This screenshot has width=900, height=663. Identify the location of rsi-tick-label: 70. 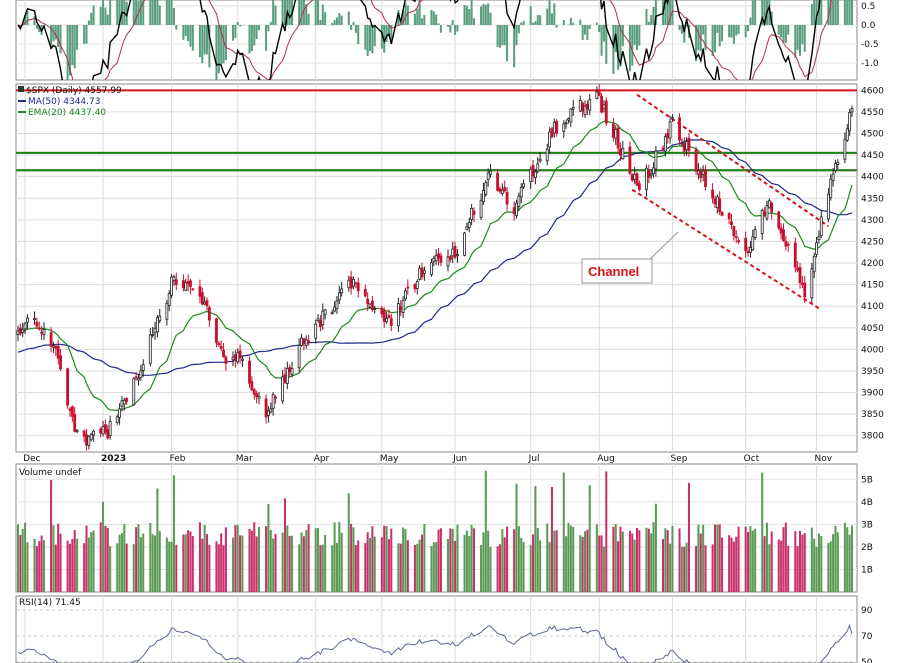
(867, 637).